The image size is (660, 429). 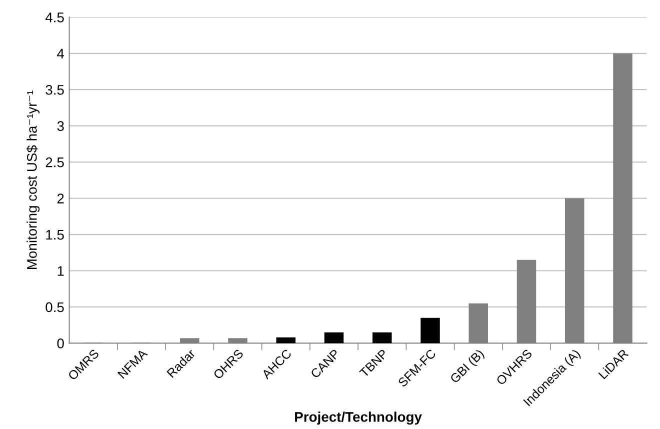 What do you see at coordinates (55, 235) in the screenshot?
I see `y-tick-label: 1.5` at bounding box center [55, 235].